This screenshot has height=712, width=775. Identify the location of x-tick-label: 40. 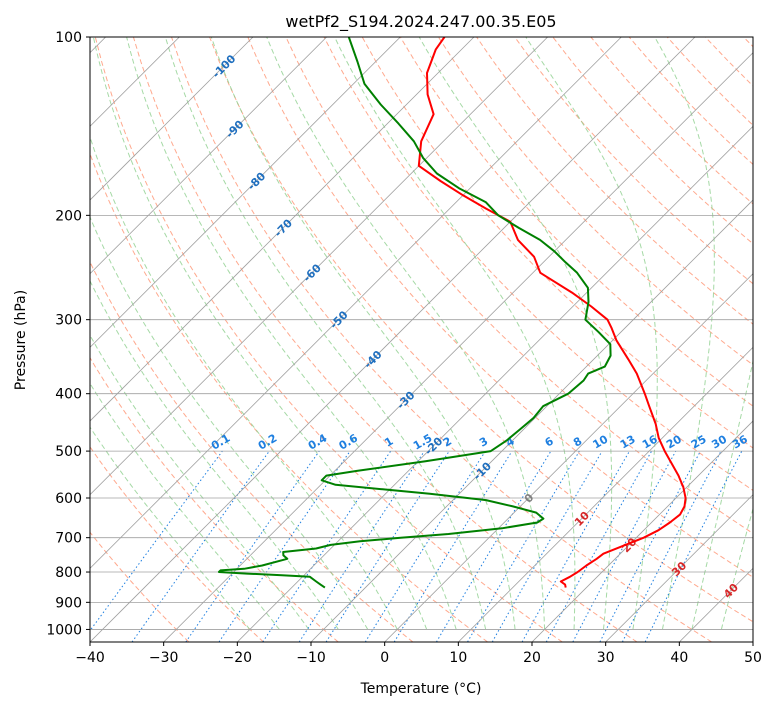
(679, 658).